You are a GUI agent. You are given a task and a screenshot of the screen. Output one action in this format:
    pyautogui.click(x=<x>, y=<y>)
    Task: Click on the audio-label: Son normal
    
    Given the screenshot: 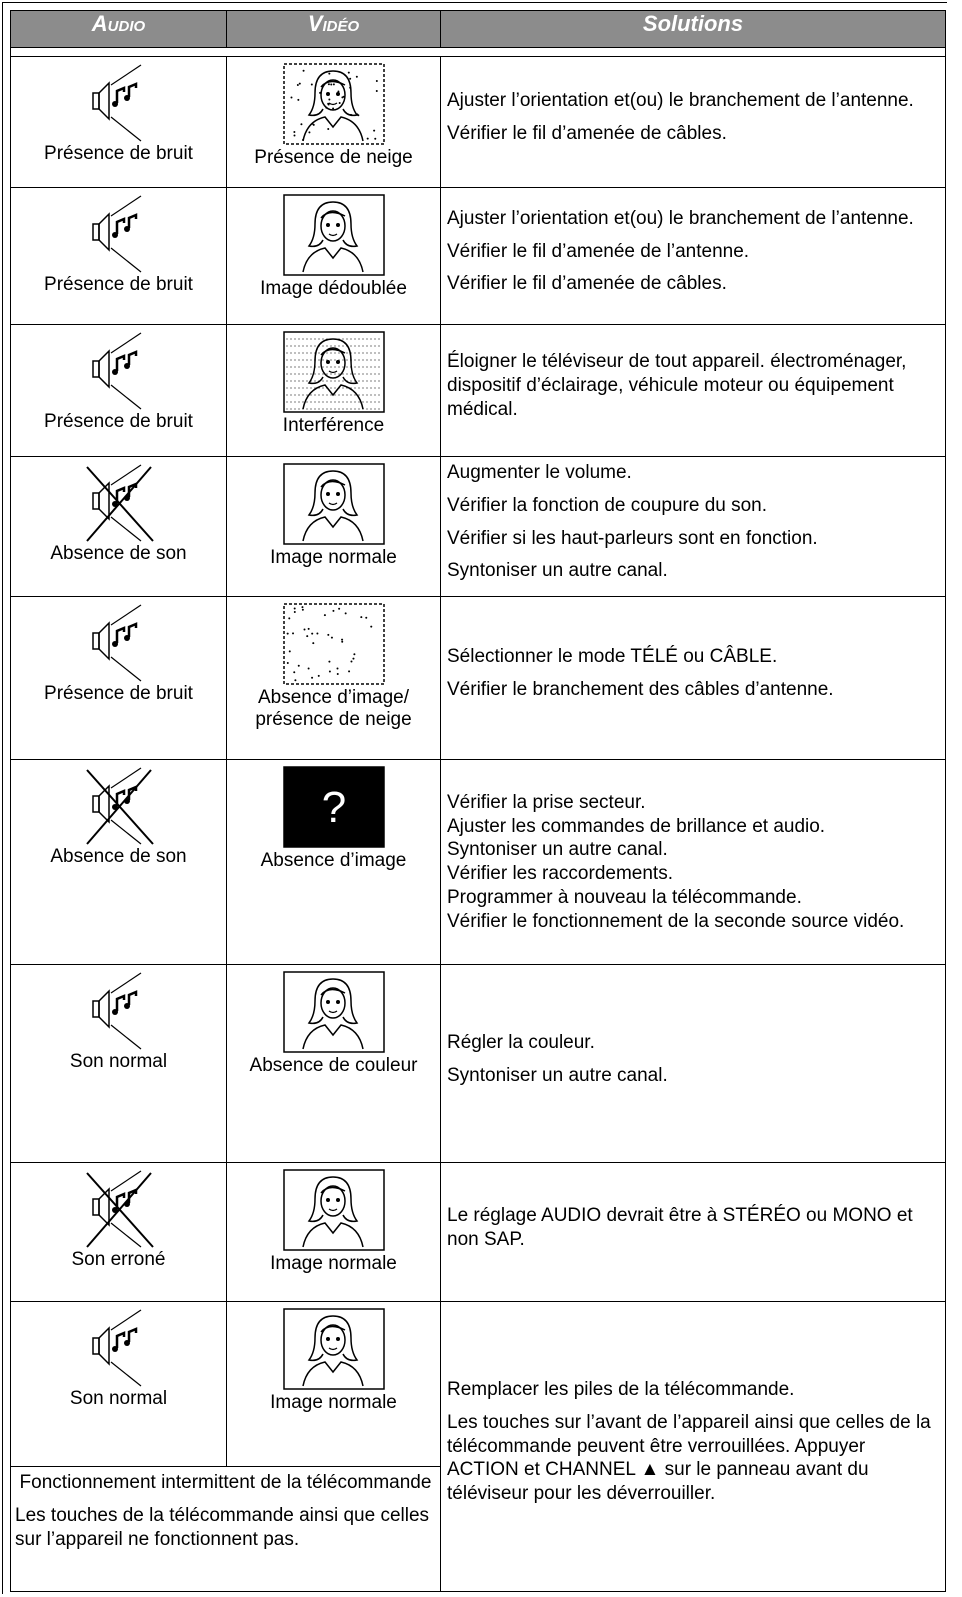 What is the action you would take?
    pyautogui.click(x=118, y=1398)
    